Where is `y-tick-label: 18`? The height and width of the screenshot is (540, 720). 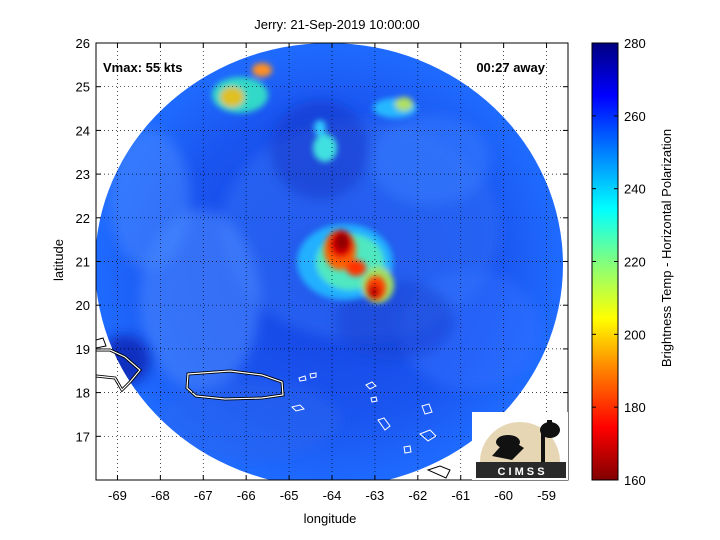
y-tick-label: 18 is located at coordinates (83, 393).